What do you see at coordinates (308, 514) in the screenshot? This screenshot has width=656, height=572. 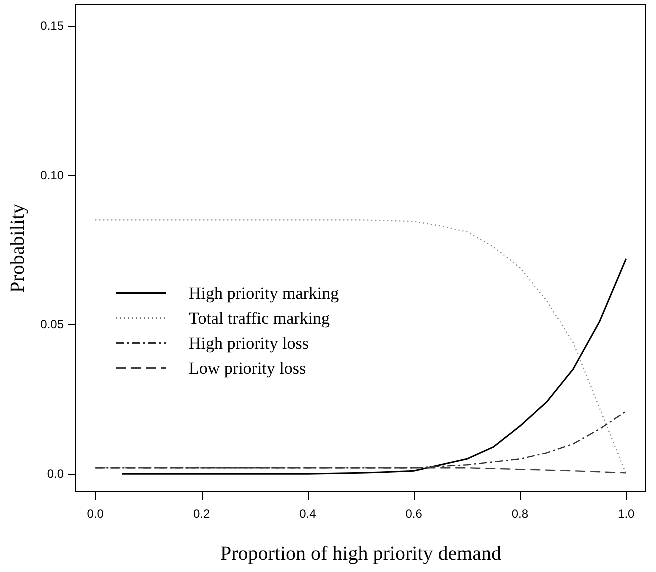 I see `x-tick-label: 0.4` at bounding box center [308, 514].